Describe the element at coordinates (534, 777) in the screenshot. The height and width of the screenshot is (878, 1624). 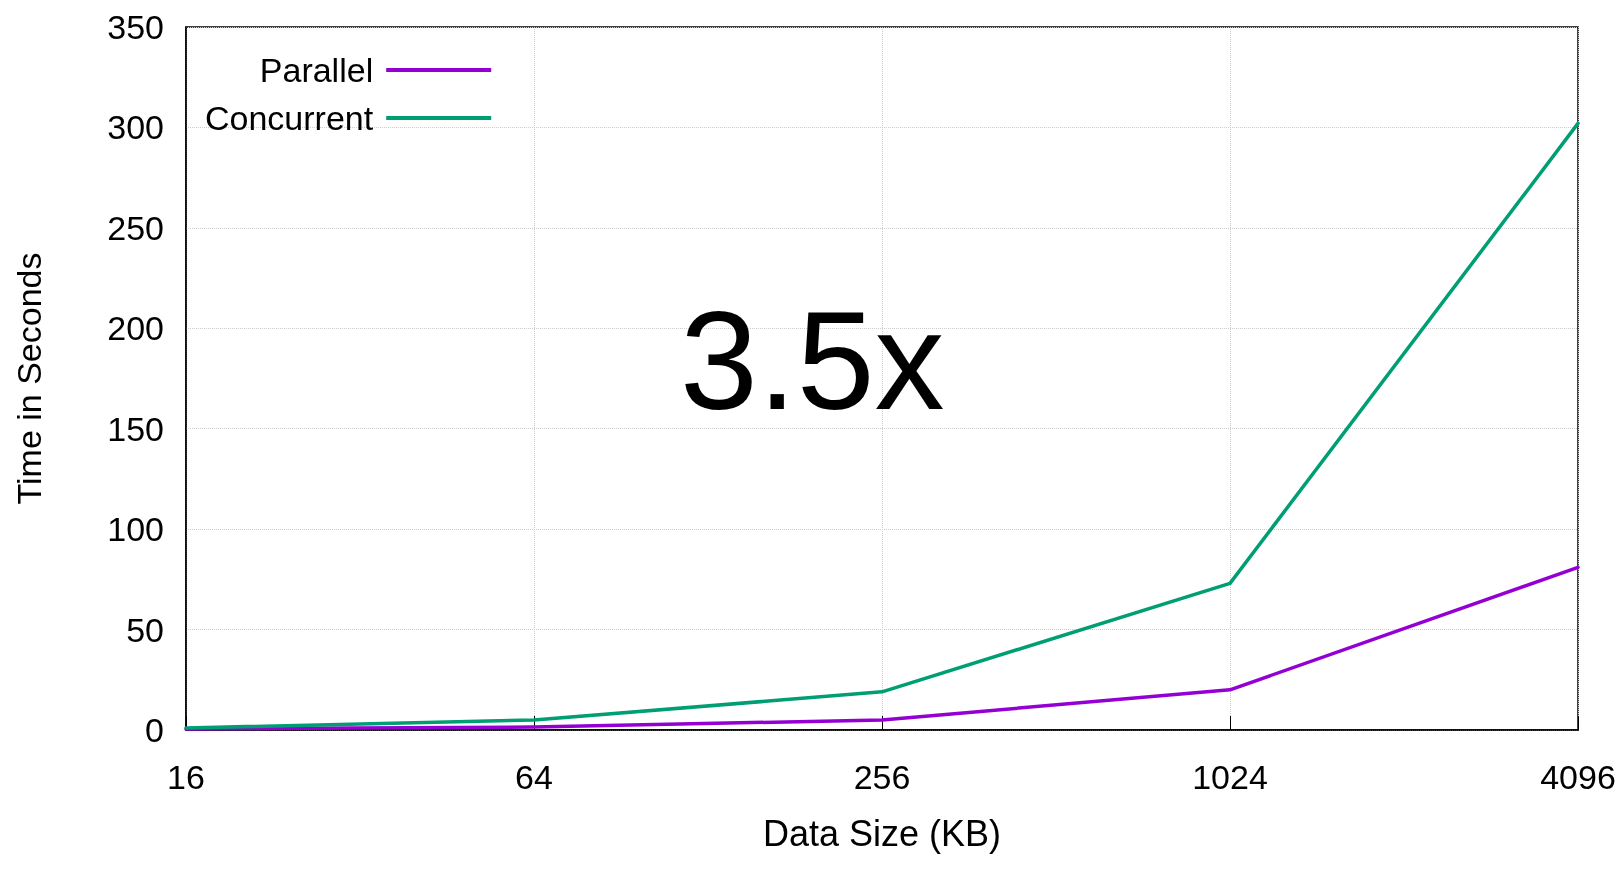
I see `x-tick-label: 64` at that location.